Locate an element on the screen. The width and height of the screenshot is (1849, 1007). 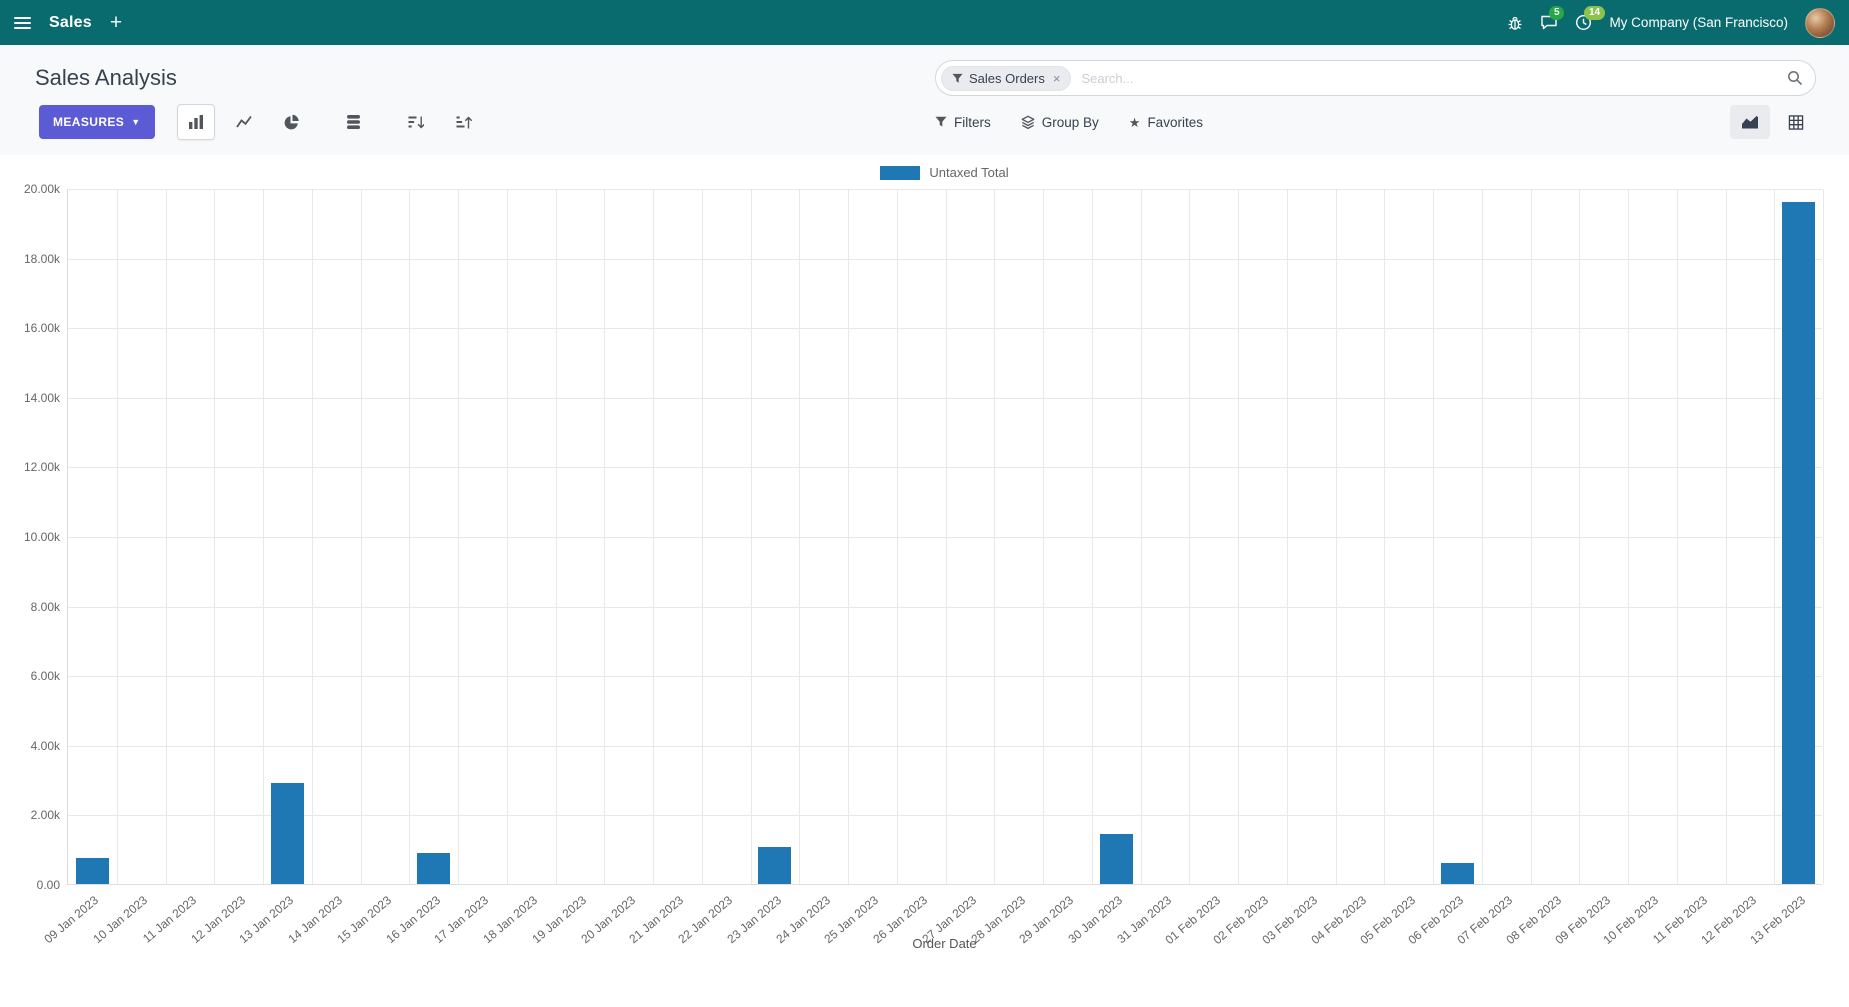
pie-chart-icon is located at coordinates (291, 121).